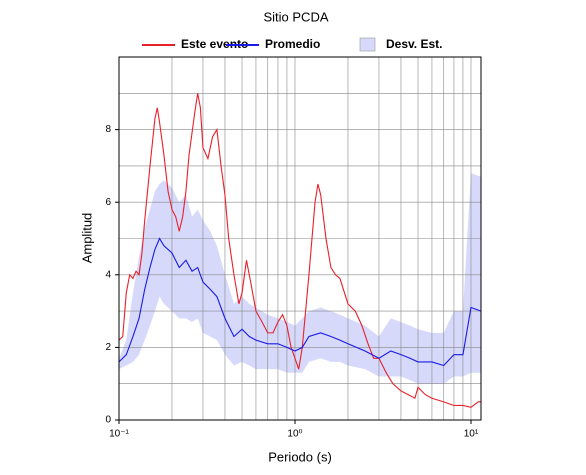 The width and height of the screenshot is (586, 475). I want to click on x-tick-label: 10¹, so click(471, 434).